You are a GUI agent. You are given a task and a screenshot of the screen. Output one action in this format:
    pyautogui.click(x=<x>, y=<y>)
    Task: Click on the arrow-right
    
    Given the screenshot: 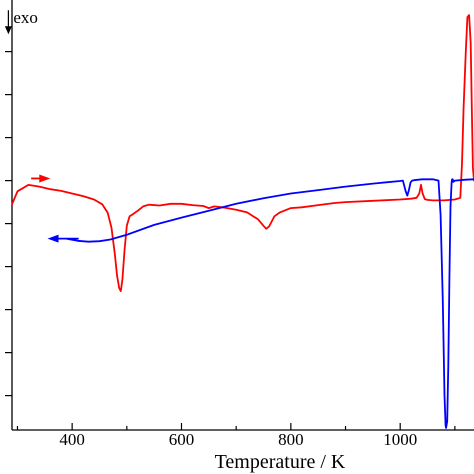 What is the action you would take?
    pyautogui.click(x=41, y=178)
    